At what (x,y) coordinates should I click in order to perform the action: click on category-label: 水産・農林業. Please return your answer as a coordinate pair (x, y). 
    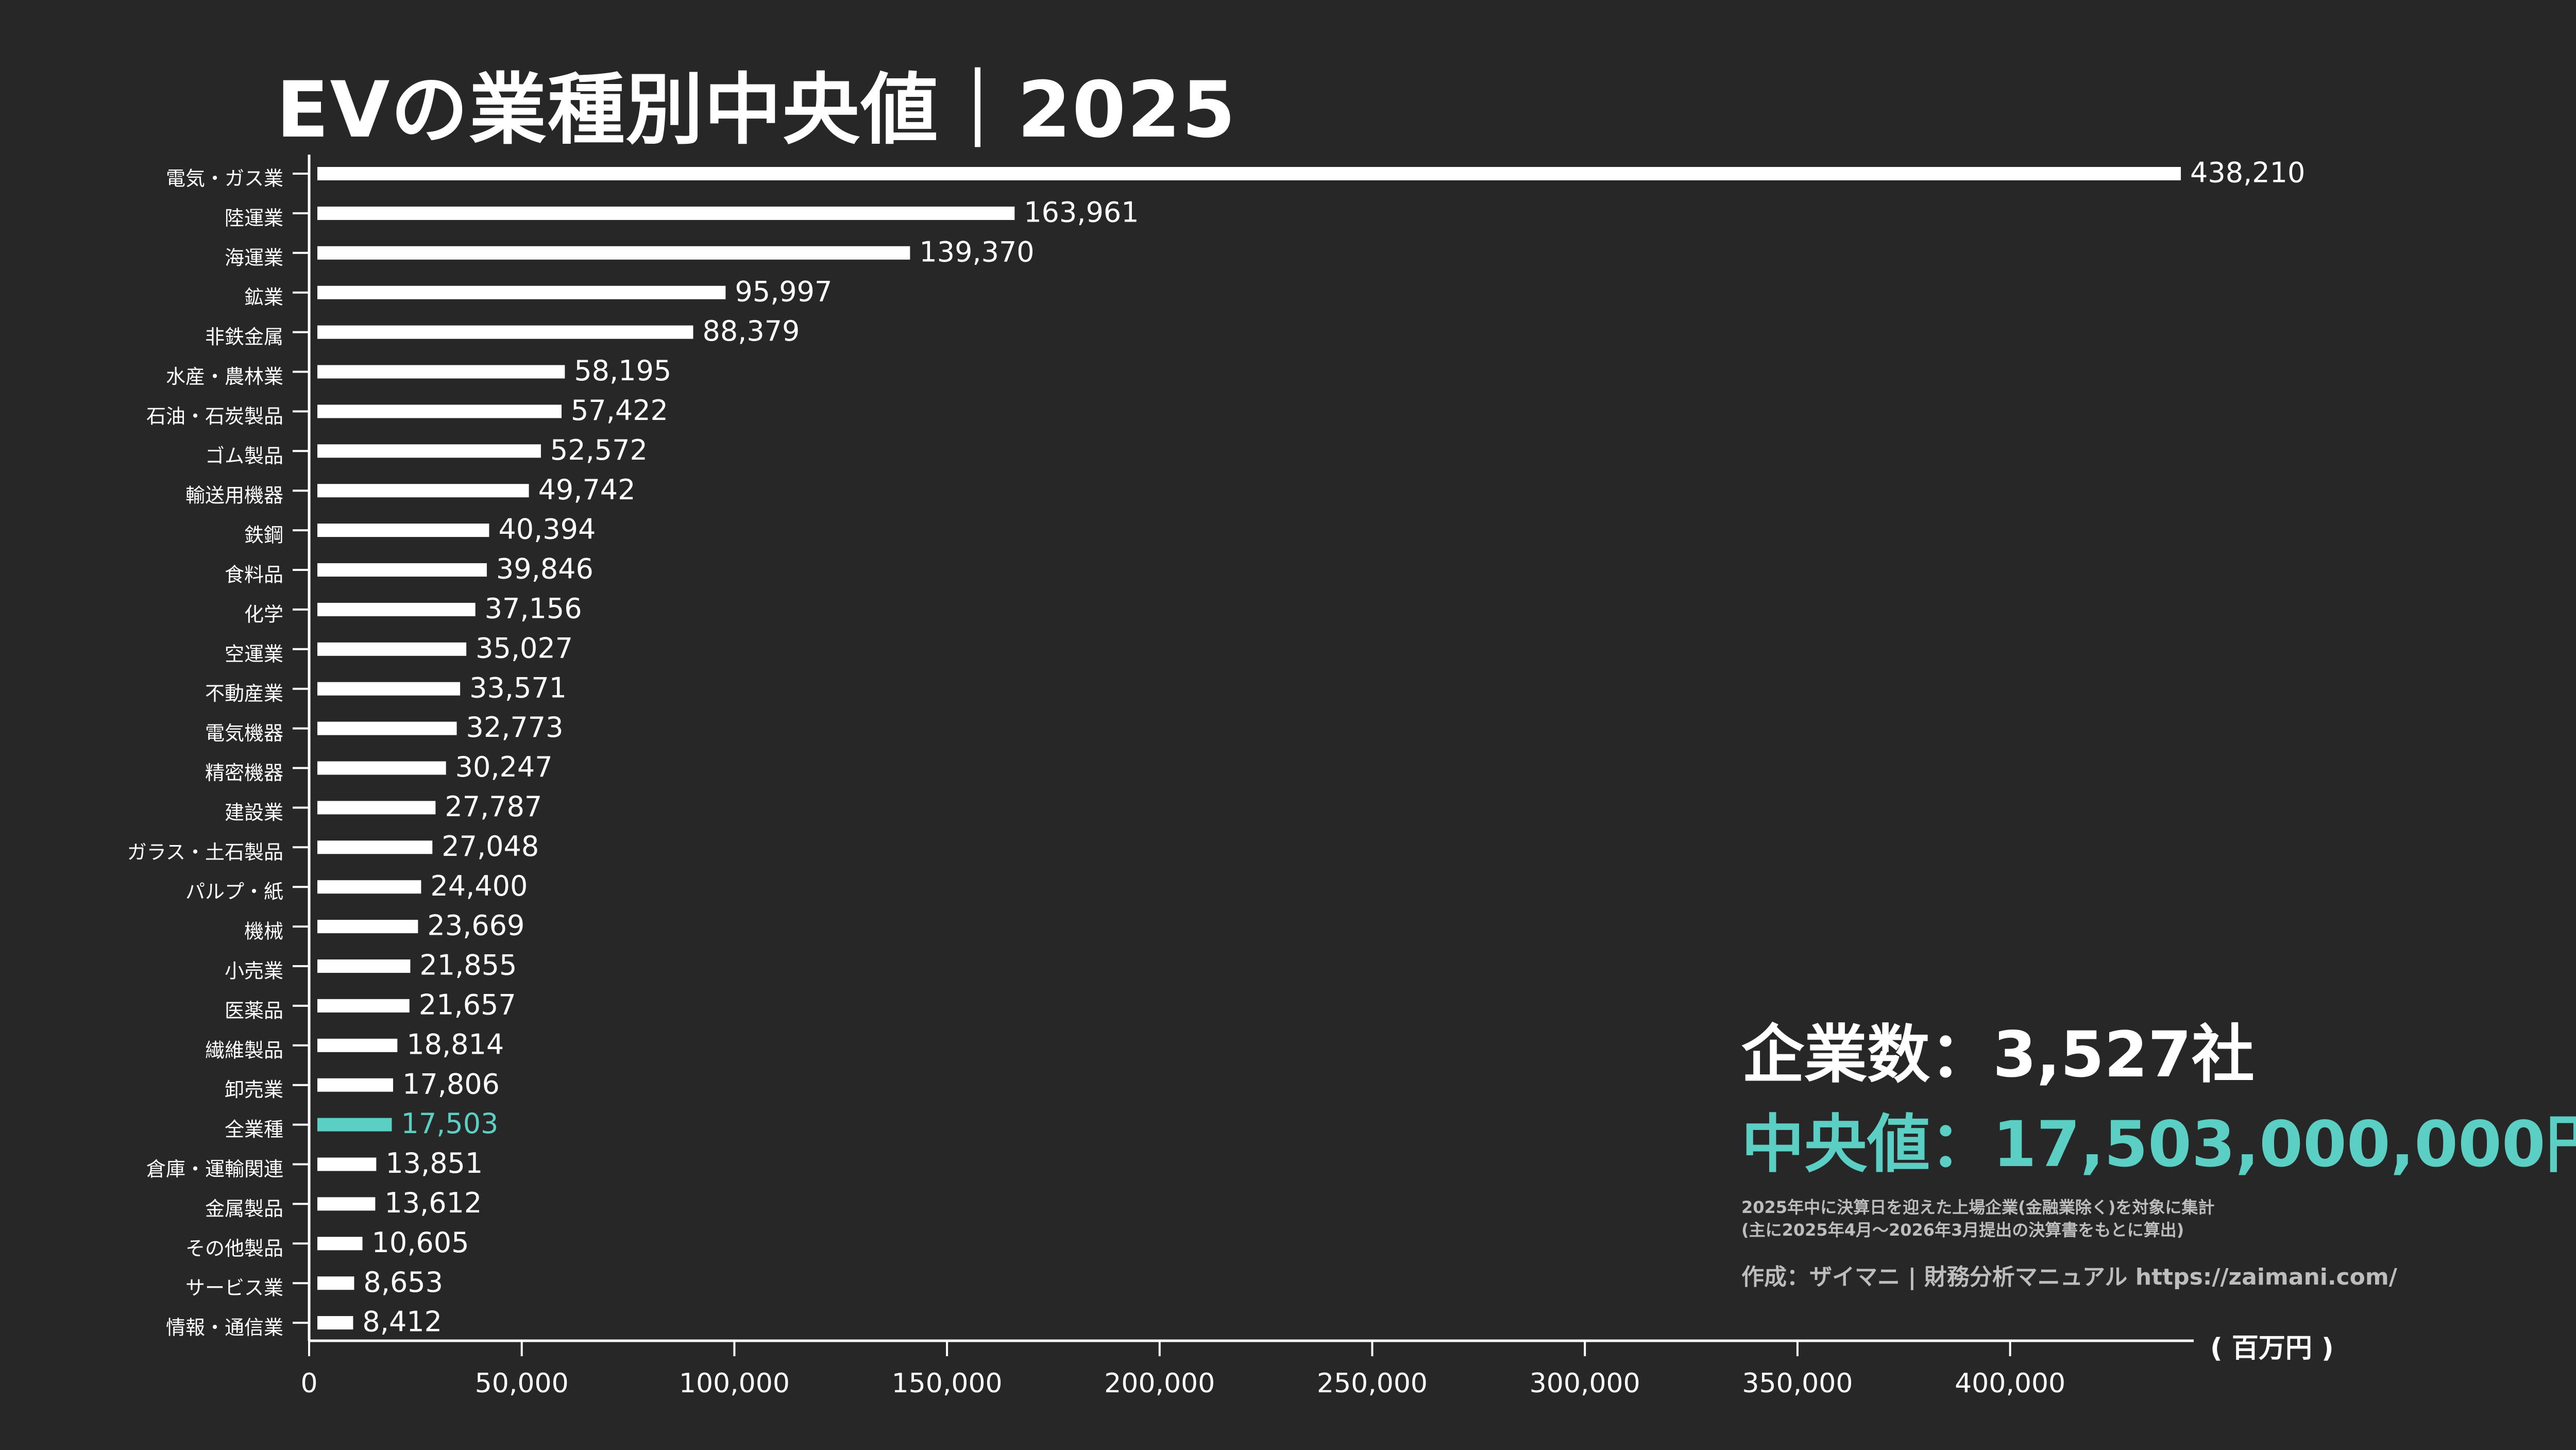
    Looking at the image, I should click on (225, 376).